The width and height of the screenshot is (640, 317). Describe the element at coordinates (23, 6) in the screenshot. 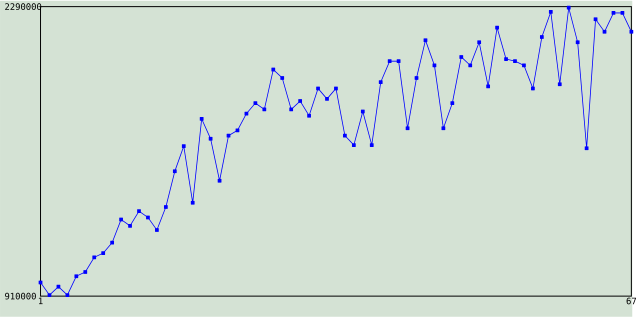

I see `y-tick-label: 2290000` at that location.